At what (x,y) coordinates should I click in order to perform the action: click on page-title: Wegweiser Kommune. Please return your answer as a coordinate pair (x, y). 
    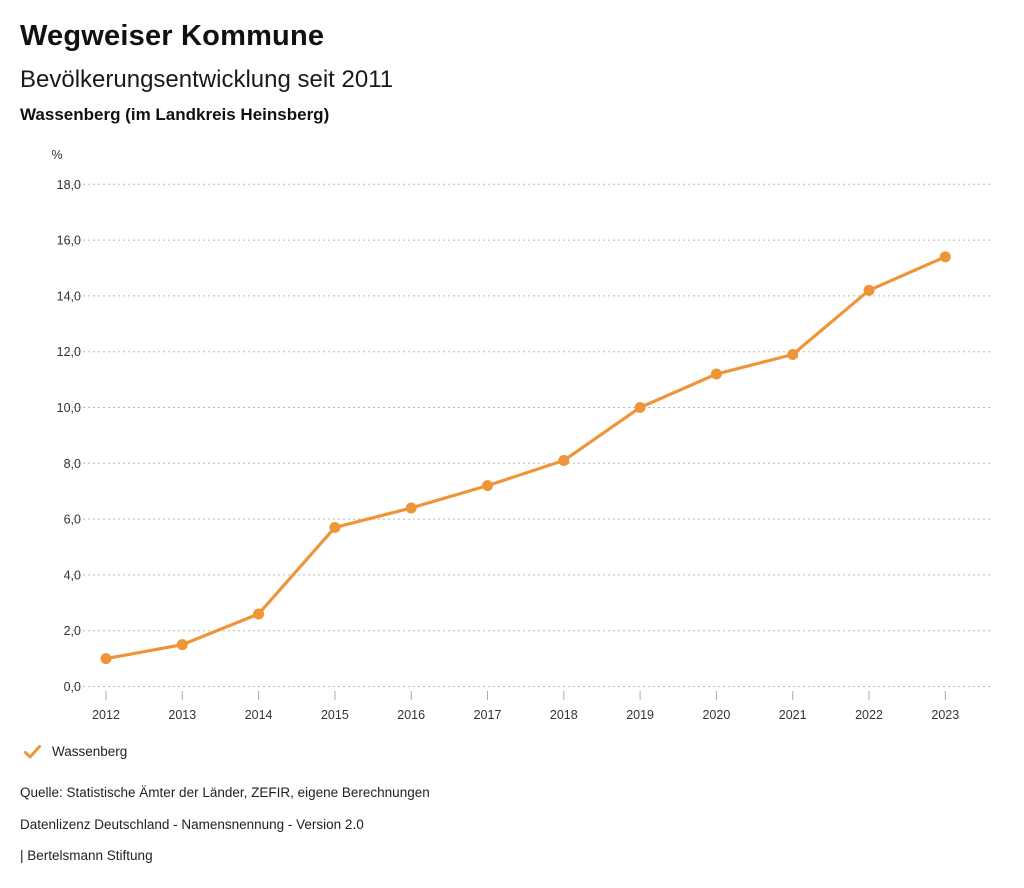
    Looking at the image, I should click on (172, 36).